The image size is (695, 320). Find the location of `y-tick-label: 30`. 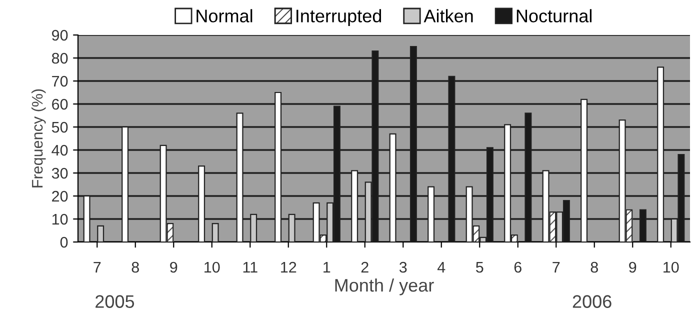

y-tick-label: 30 is located at coordinates (60, 173).